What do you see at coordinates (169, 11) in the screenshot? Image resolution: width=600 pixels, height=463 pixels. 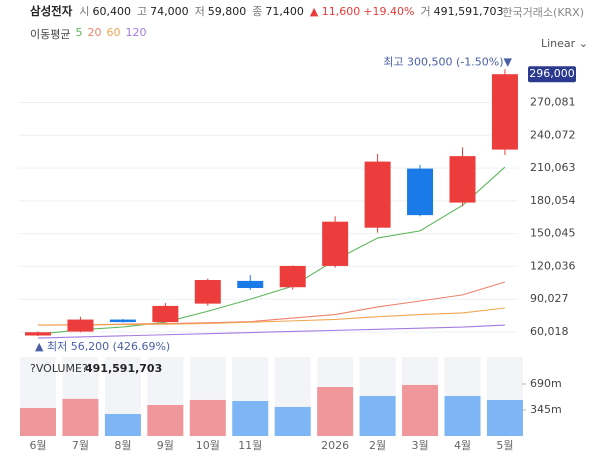 I see `field-value: 74,000` at bounding box center [169, 11].